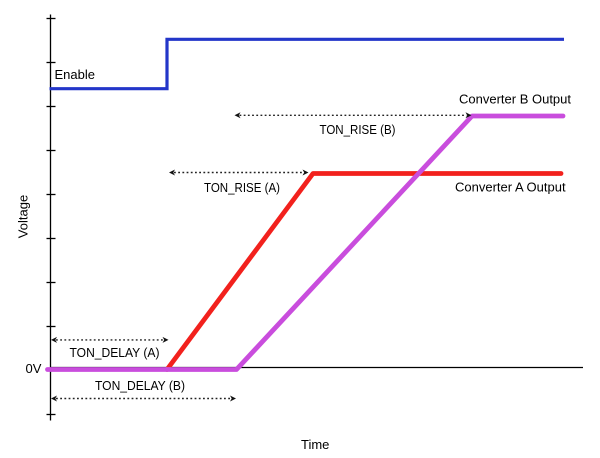  Describe the element at coordinates (34, 368) in the screenshot. I see `svg-text: 0V` at that location.